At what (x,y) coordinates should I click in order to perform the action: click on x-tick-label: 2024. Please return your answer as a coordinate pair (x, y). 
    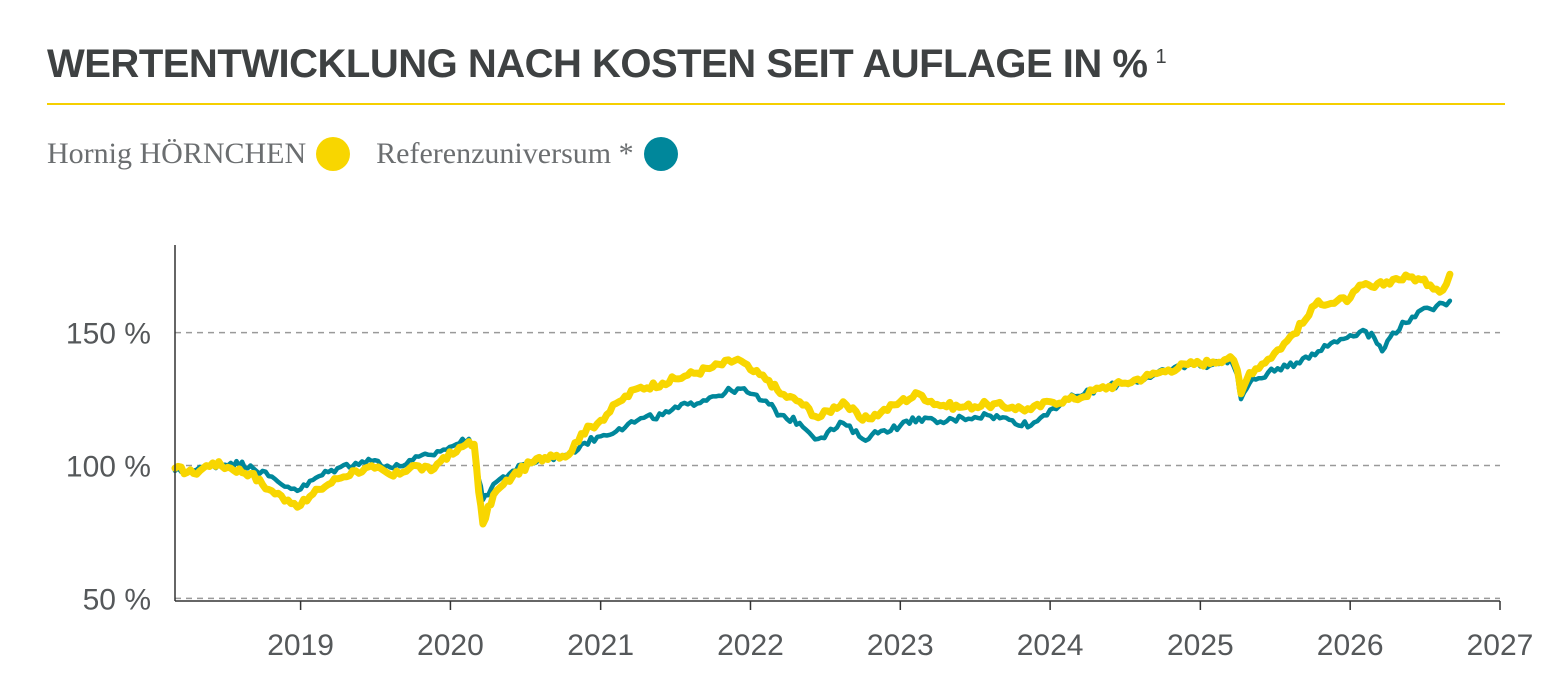
    Looking at the image, I should click on (1050, 645).